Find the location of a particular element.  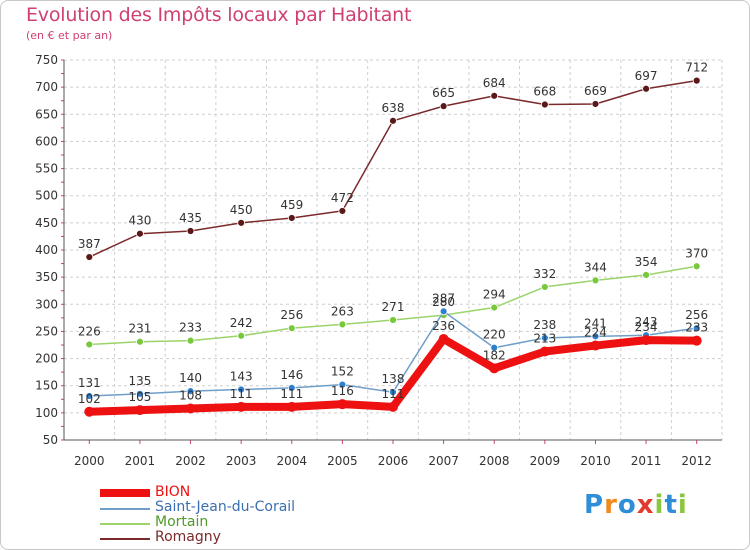

y-tick-label: 400 is located at coordinates (46, 250).